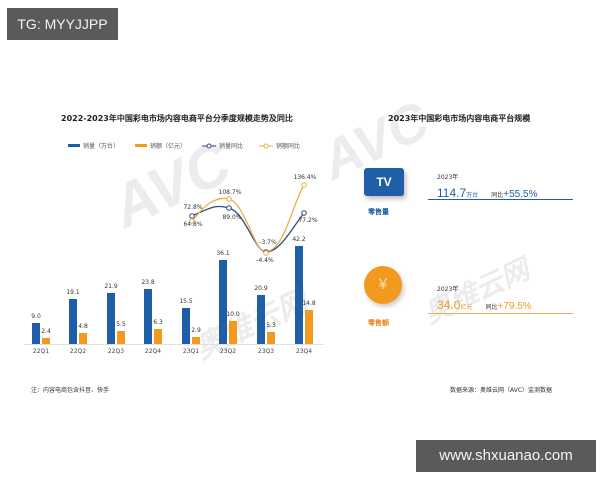 This screenshot has height=480, width=600. I want to click on vol-yoy-label: 89.0%, so click(232, 217).